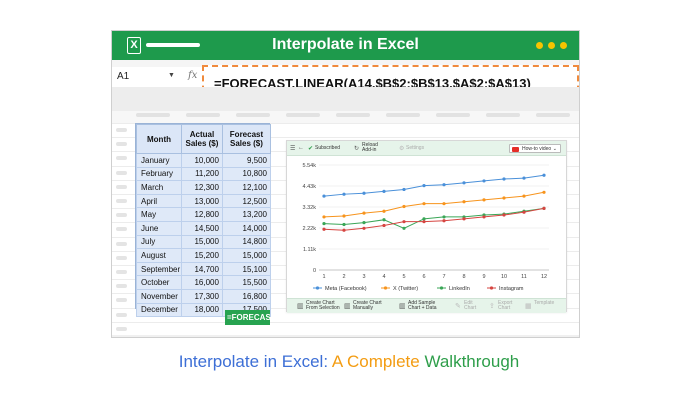  Describe the element at coordinates (202, 139) in the screenshot. I see `header-actual-sales: Actual Sales ($)` at that location.